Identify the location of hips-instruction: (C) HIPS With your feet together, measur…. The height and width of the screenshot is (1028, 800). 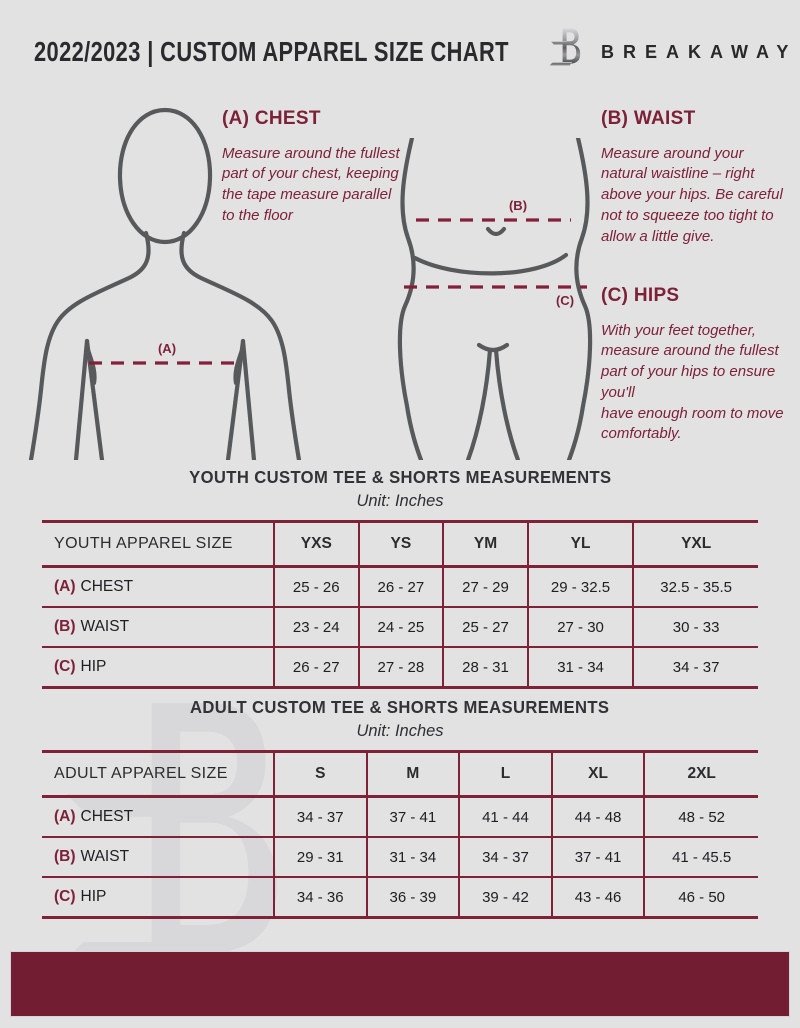
(700, 365).